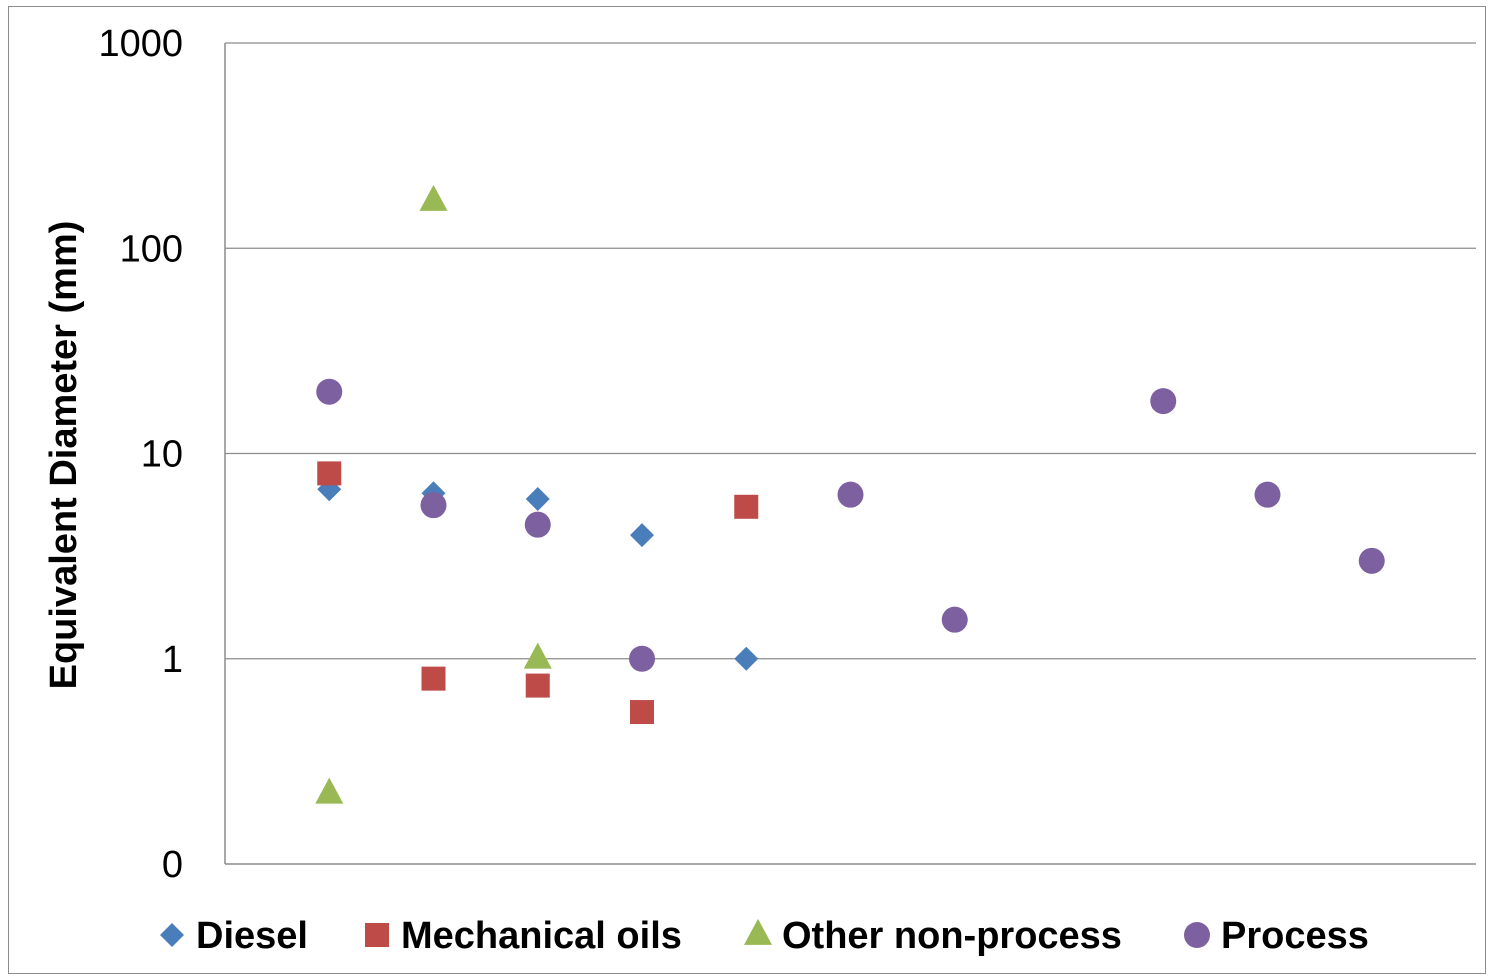 This screenshot has width=1489, height=976. I want to click on legend-item-mechanical-oils: Mechanical oils, so click(523, 936).